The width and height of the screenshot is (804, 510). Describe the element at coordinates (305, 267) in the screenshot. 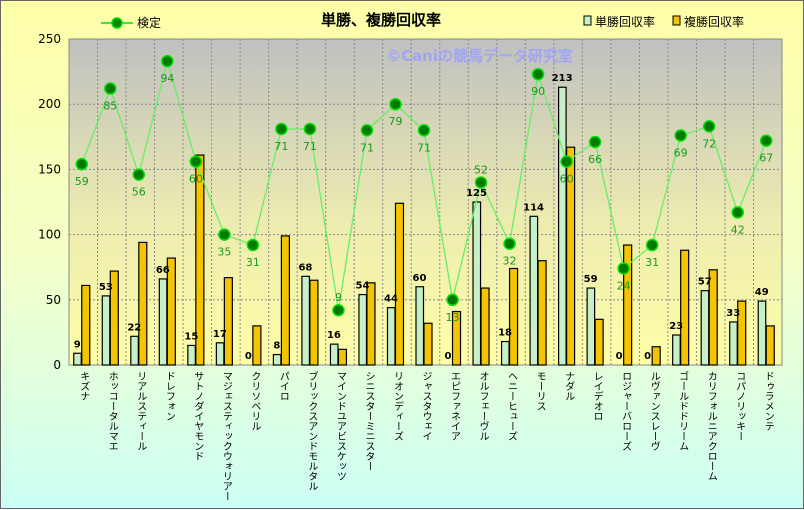

I see `tansho-data-label: 68` at that location.